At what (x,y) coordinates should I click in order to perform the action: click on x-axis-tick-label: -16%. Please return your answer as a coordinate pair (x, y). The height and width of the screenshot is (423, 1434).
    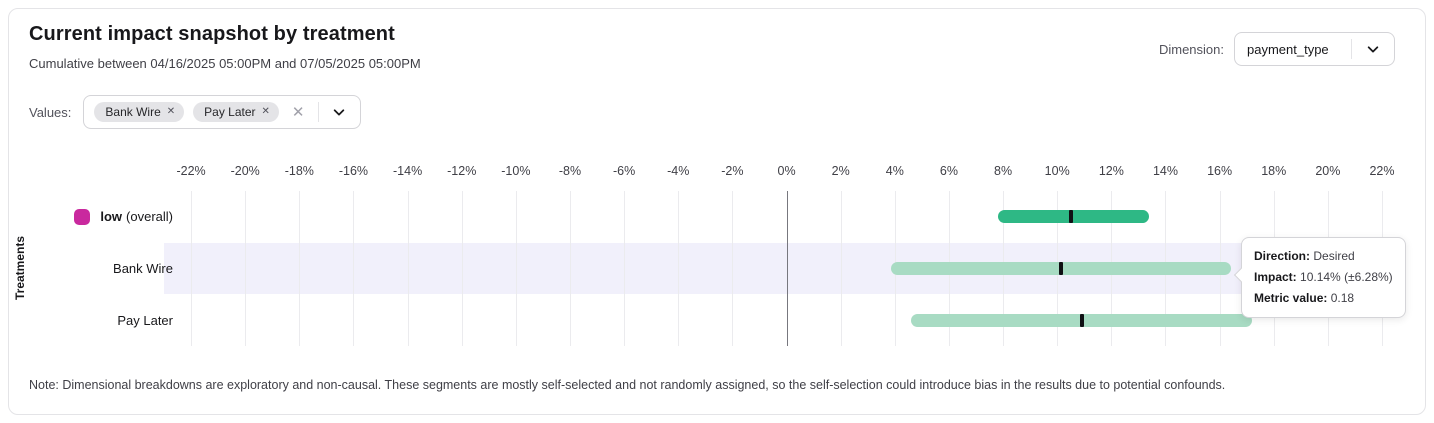
    Looking at the image, I should click on (353, 171).